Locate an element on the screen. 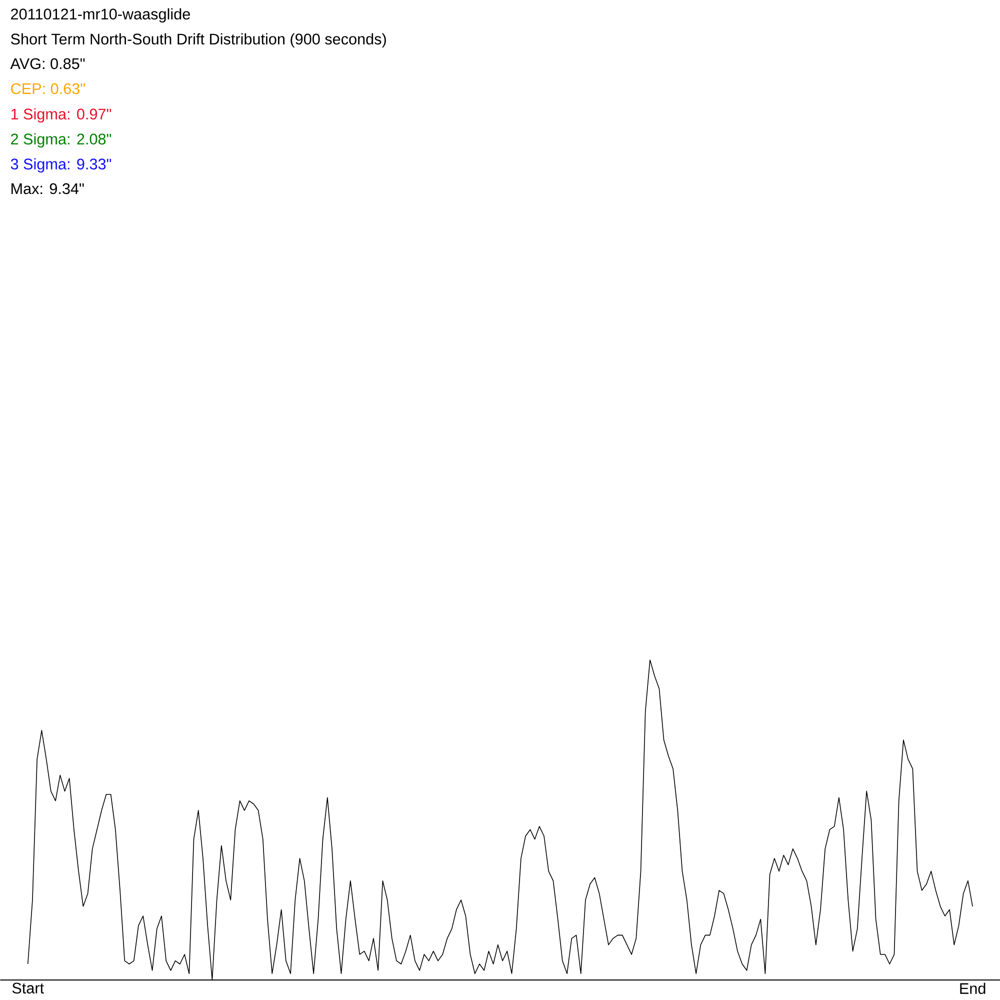 This screenshot has width=1000, height=1000. x-tick-label: Start is located at coordinates (28, 988).